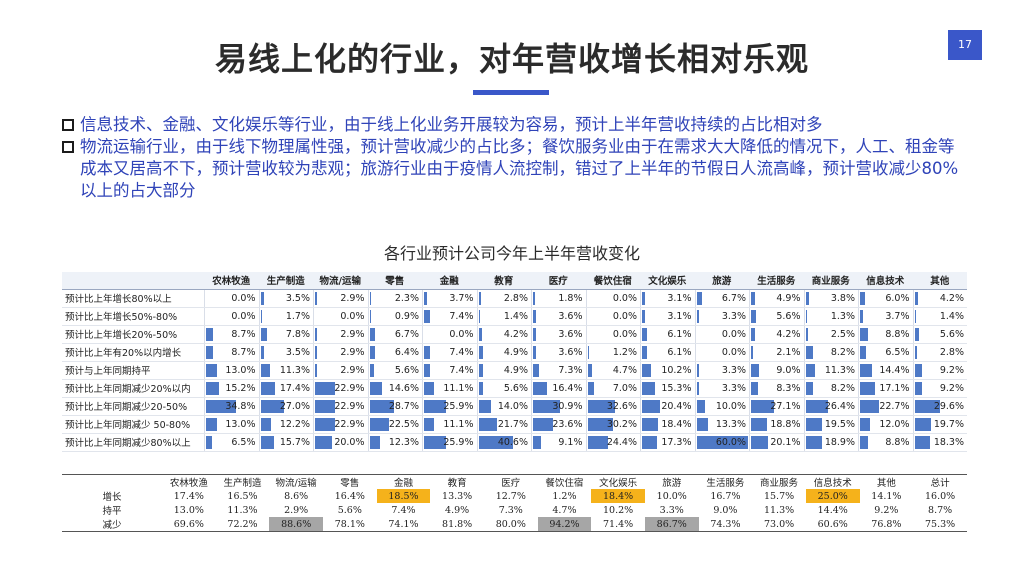 The width and height of the screenshot is (1024, 576). I want to click on summary-cell: 15.7%, so click(779, 496).